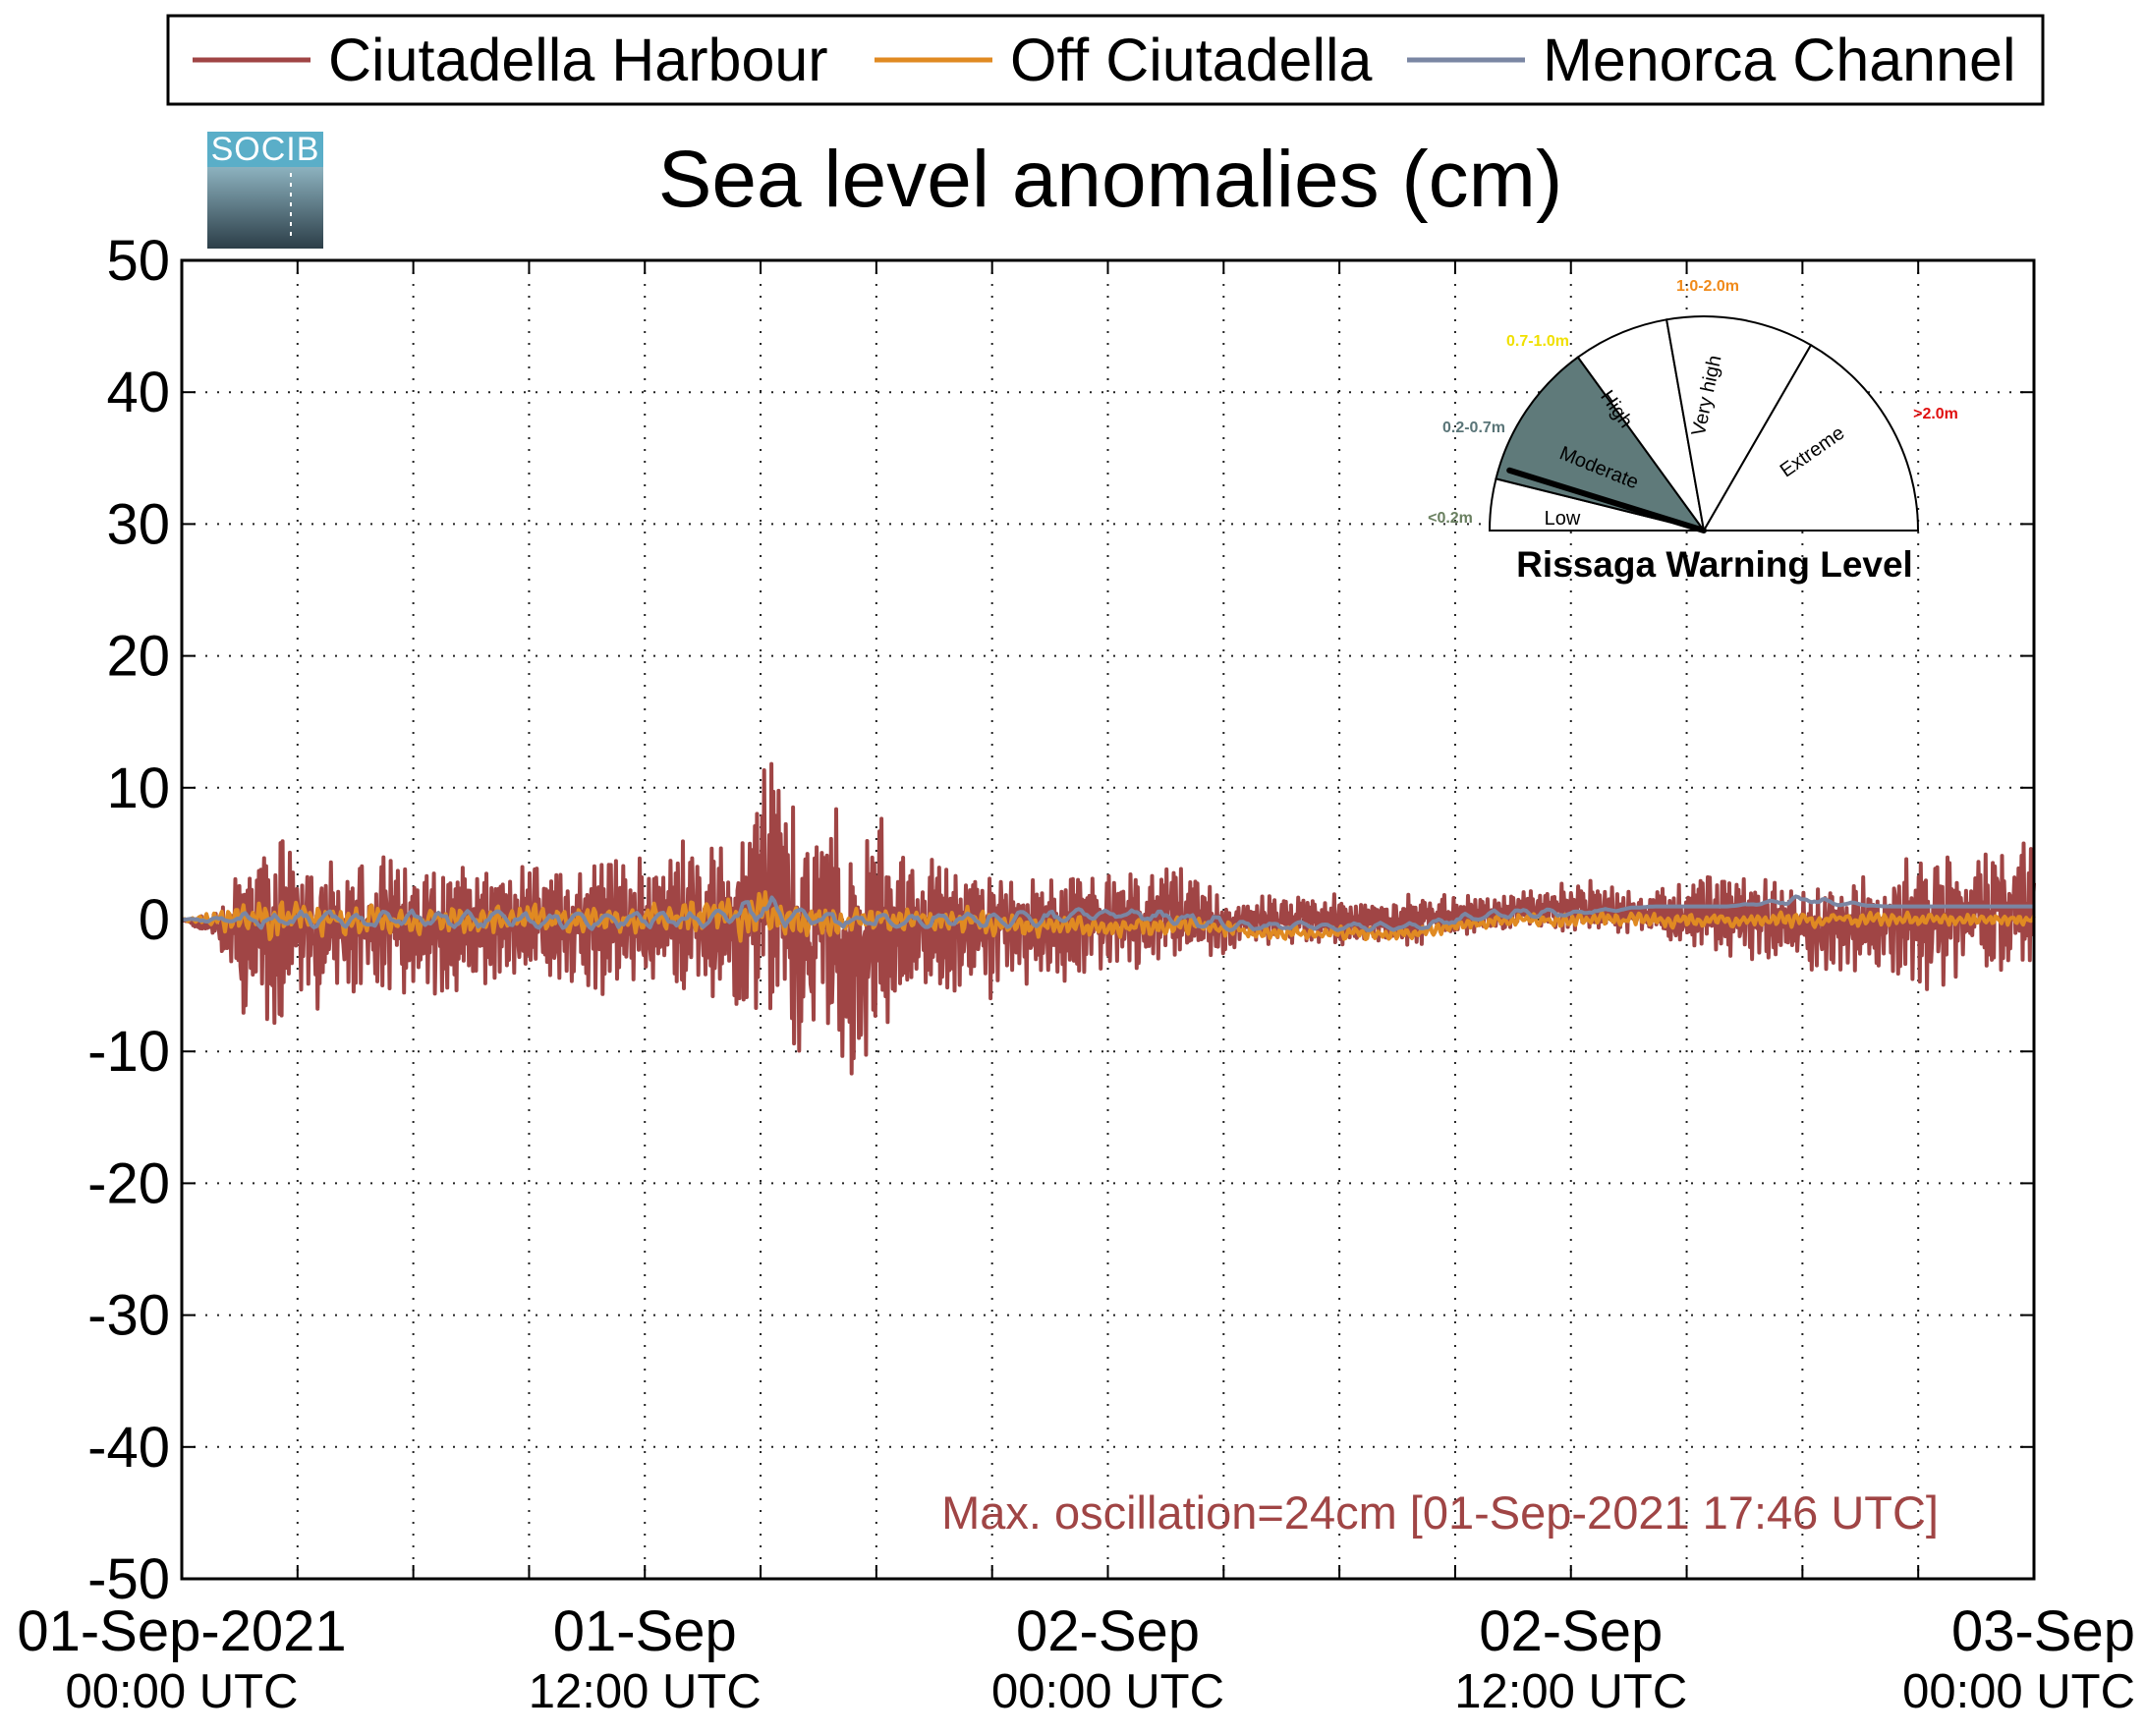 The height and width of the screenshot is (1736, 2145). What do you see at coordinates (1714, 564) in the screenshot?
I see `gauge-title: Rissaga Warning Level` at bounding box center [1714, 564].